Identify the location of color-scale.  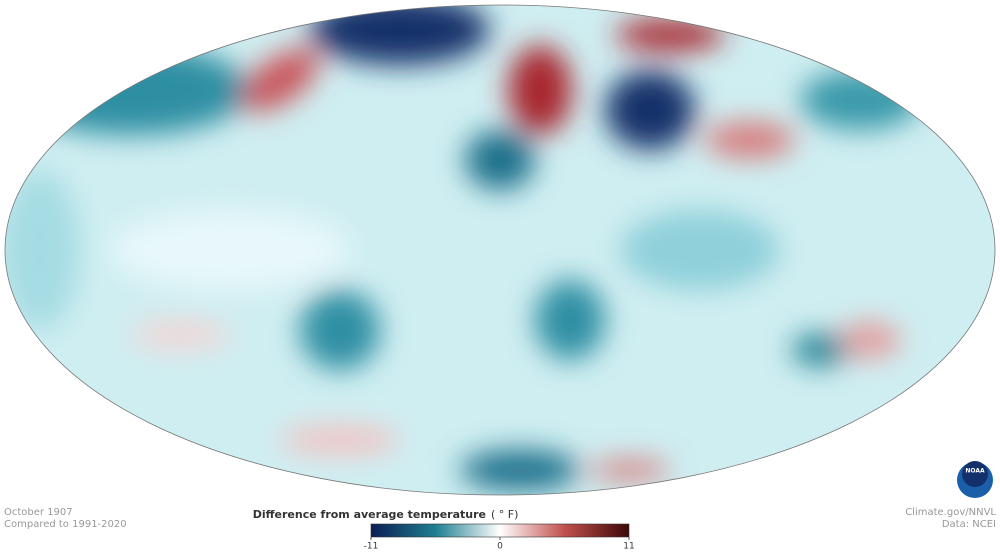
(500, 530).